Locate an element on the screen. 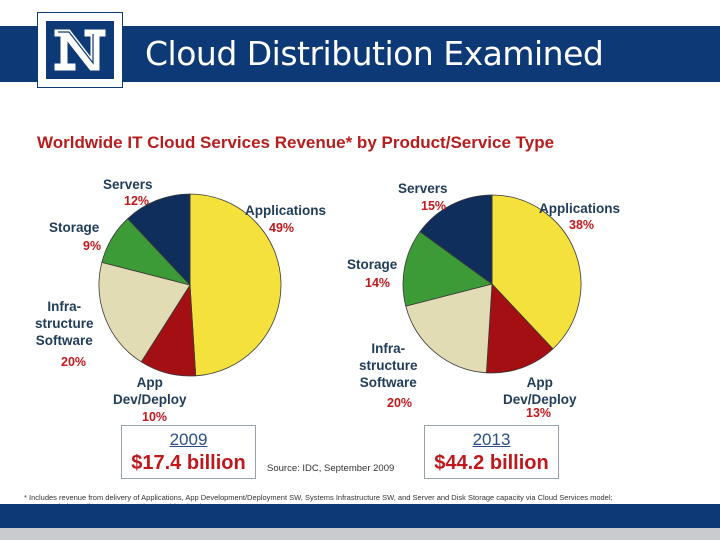 The width and height of the screenshot is (720, 540). label-2013-storage: Storage is located at coordinates (372, 264).